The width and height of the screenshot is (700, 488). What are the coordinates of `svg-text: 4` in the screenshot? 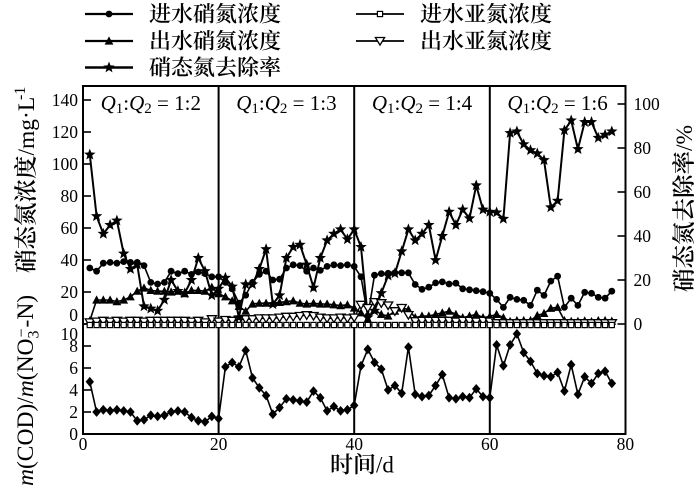 It's located at (73, 390).